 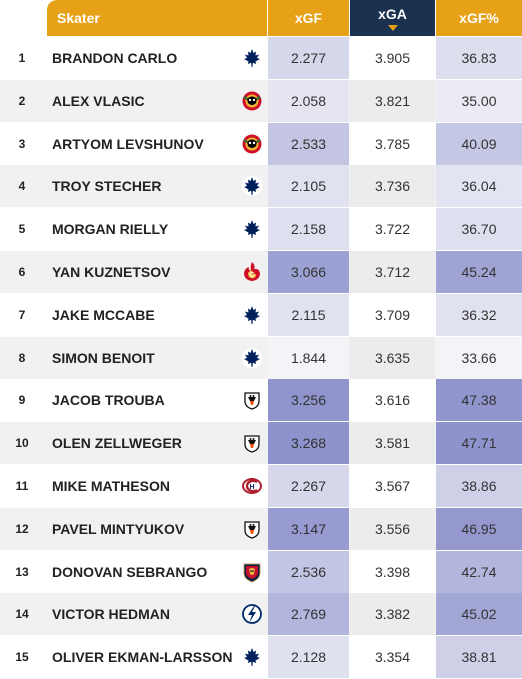 What do you see at coordinates (22, 186) in the screenshot?
I see `rank-cell: 4` at bounding box center [22, 186].